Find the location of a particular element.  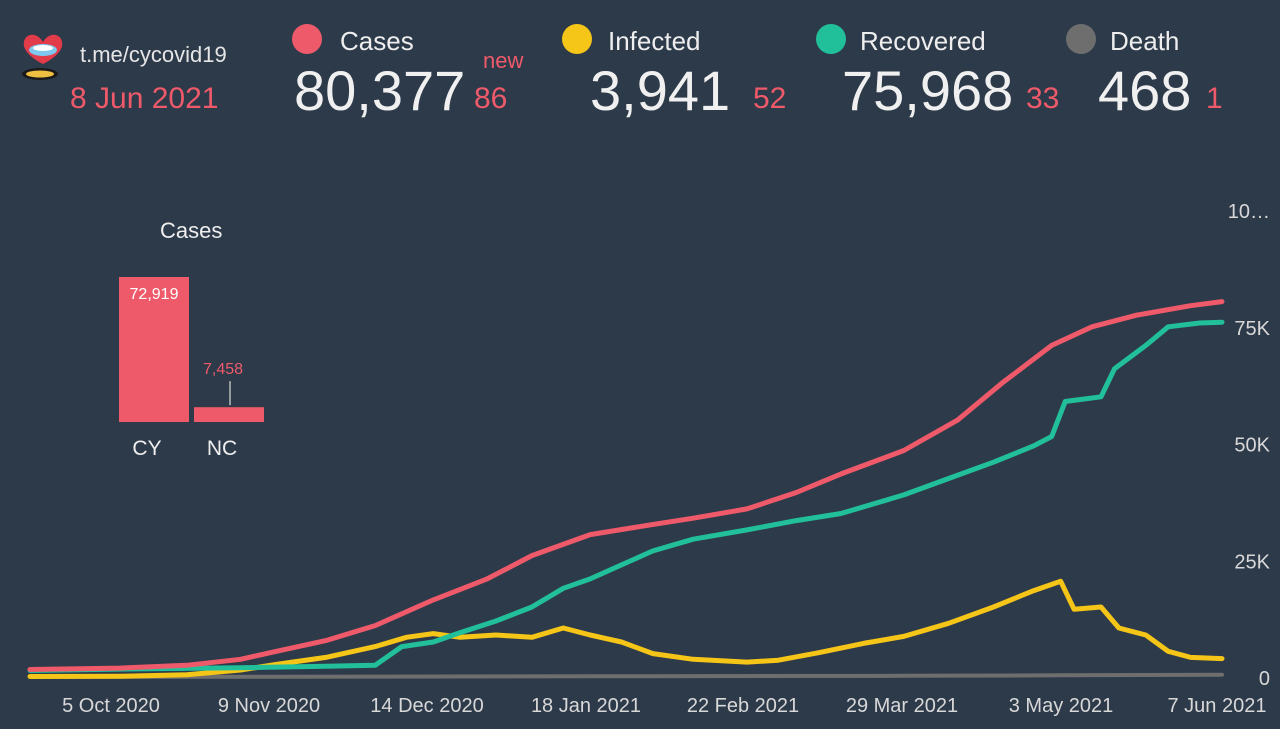

y-tick-label: 0 is located at coordinates (1264, 679).